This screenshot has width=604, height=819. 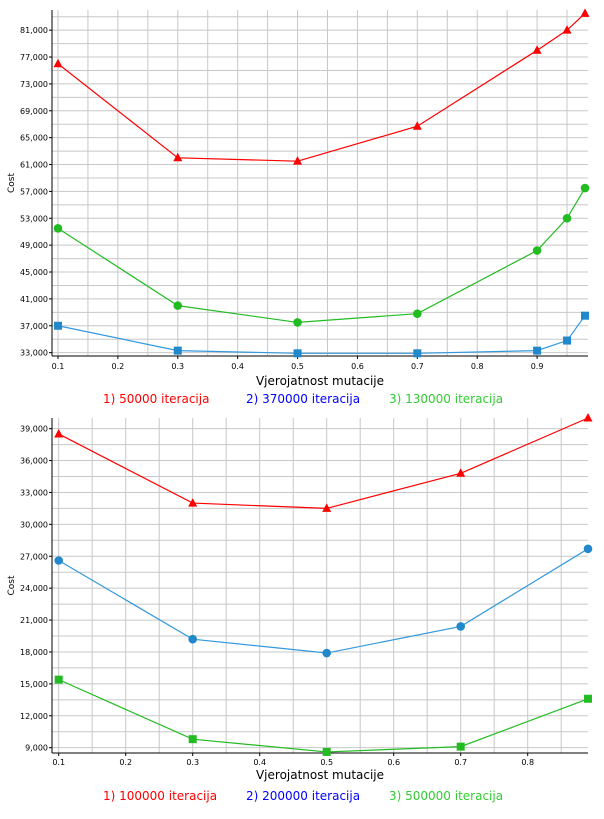 I want to click on legend-entry: 3) 500000 iteracija, so click(x=446, y=796).